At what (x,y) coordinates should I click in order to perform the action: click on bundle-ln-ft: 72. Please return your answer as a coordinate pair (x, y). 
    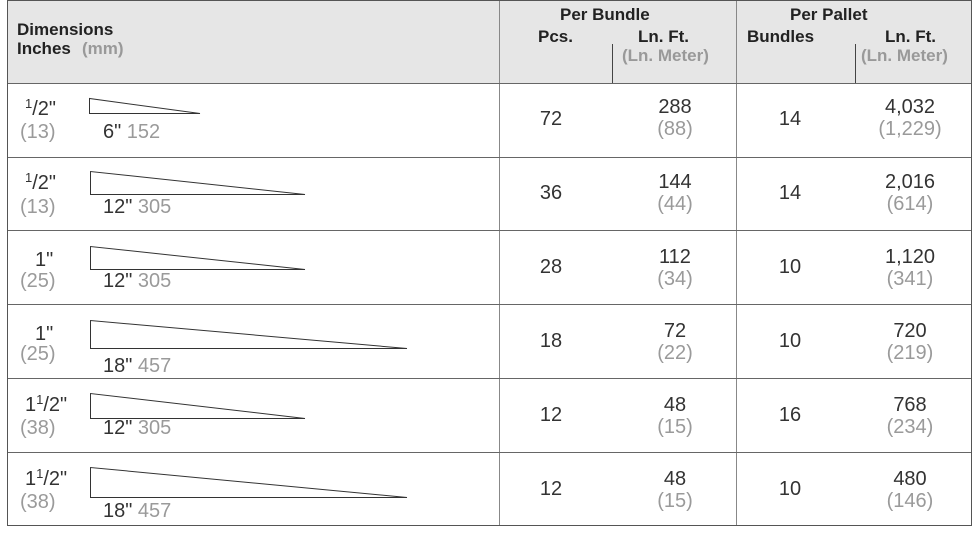
    Looking at the image, I should click on (675, 331).